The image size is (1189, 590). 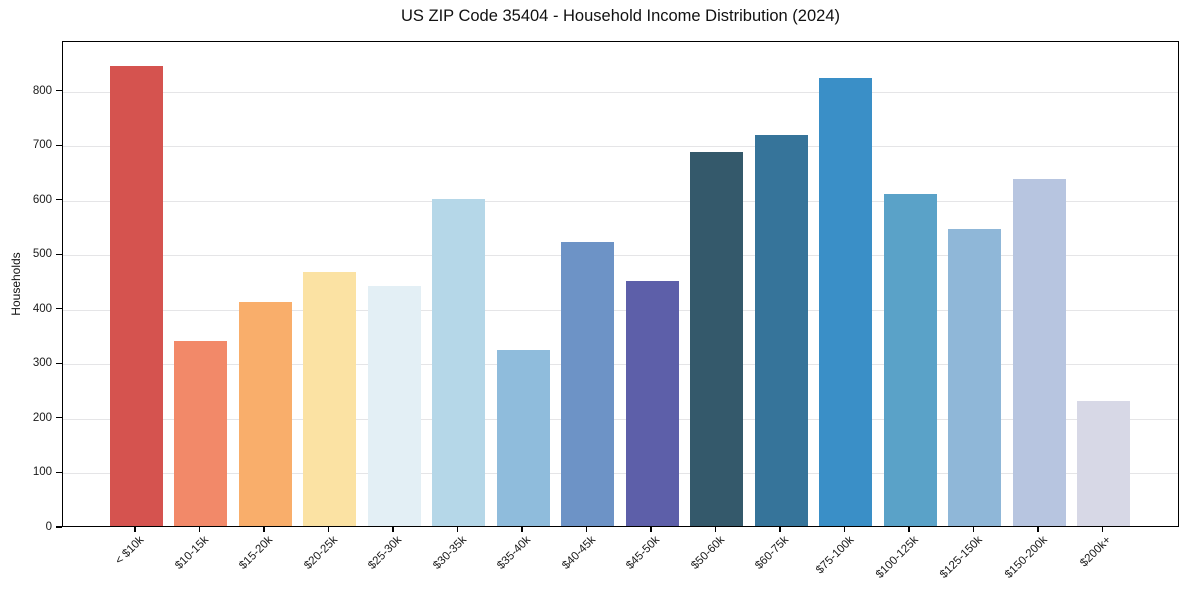 What do you see at coordinates (42, 472) in the screenshot?
I see `y-tick-label: 100` at bounding box center [42, 472].